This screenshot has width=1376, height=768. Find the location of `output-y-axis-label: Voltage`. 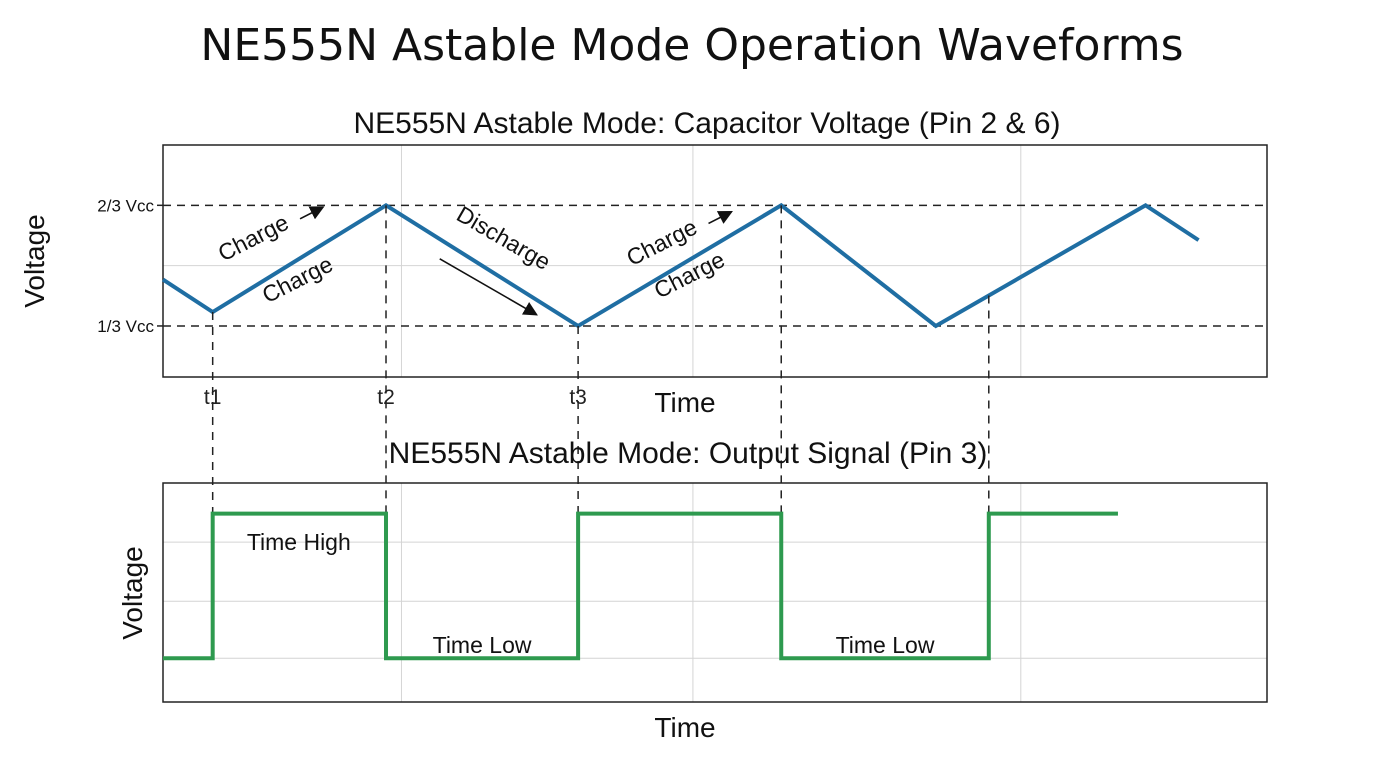

output-y-axis-label: Voltage is located at coordinates (132, 592).